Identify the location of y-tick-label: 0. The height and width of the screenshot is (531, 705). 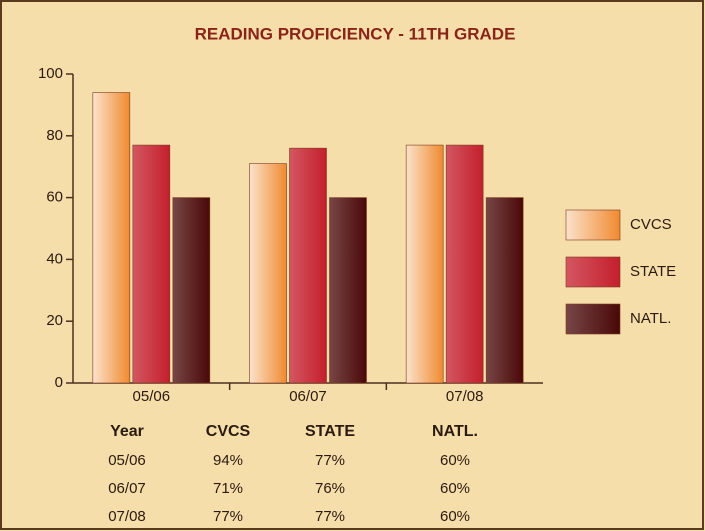
(59, 382).